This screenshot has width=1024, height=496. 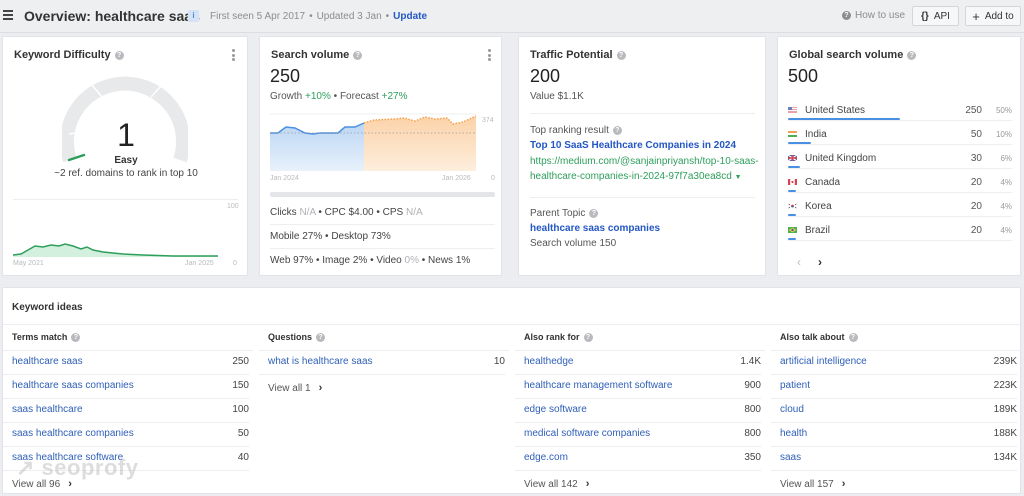 What do you see at coordinates (126, 387) in the screenshot?
I see `keyword-row: healthcare saas companies 150` at bounding box center [126, 387].